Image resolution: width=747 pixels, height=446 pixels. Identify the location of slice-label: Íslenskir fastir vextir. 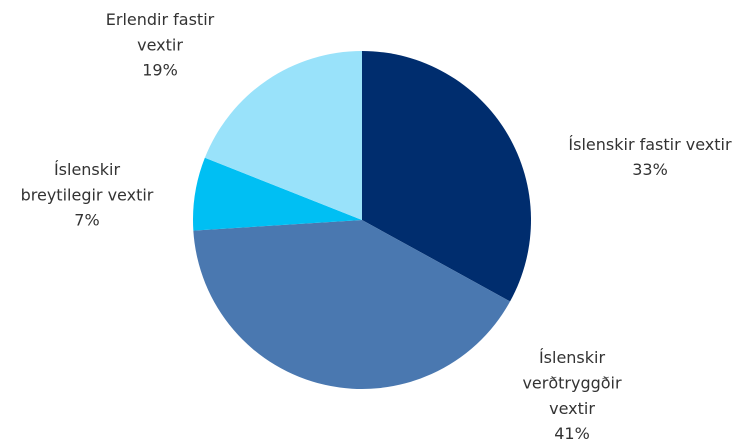
(650, 144).